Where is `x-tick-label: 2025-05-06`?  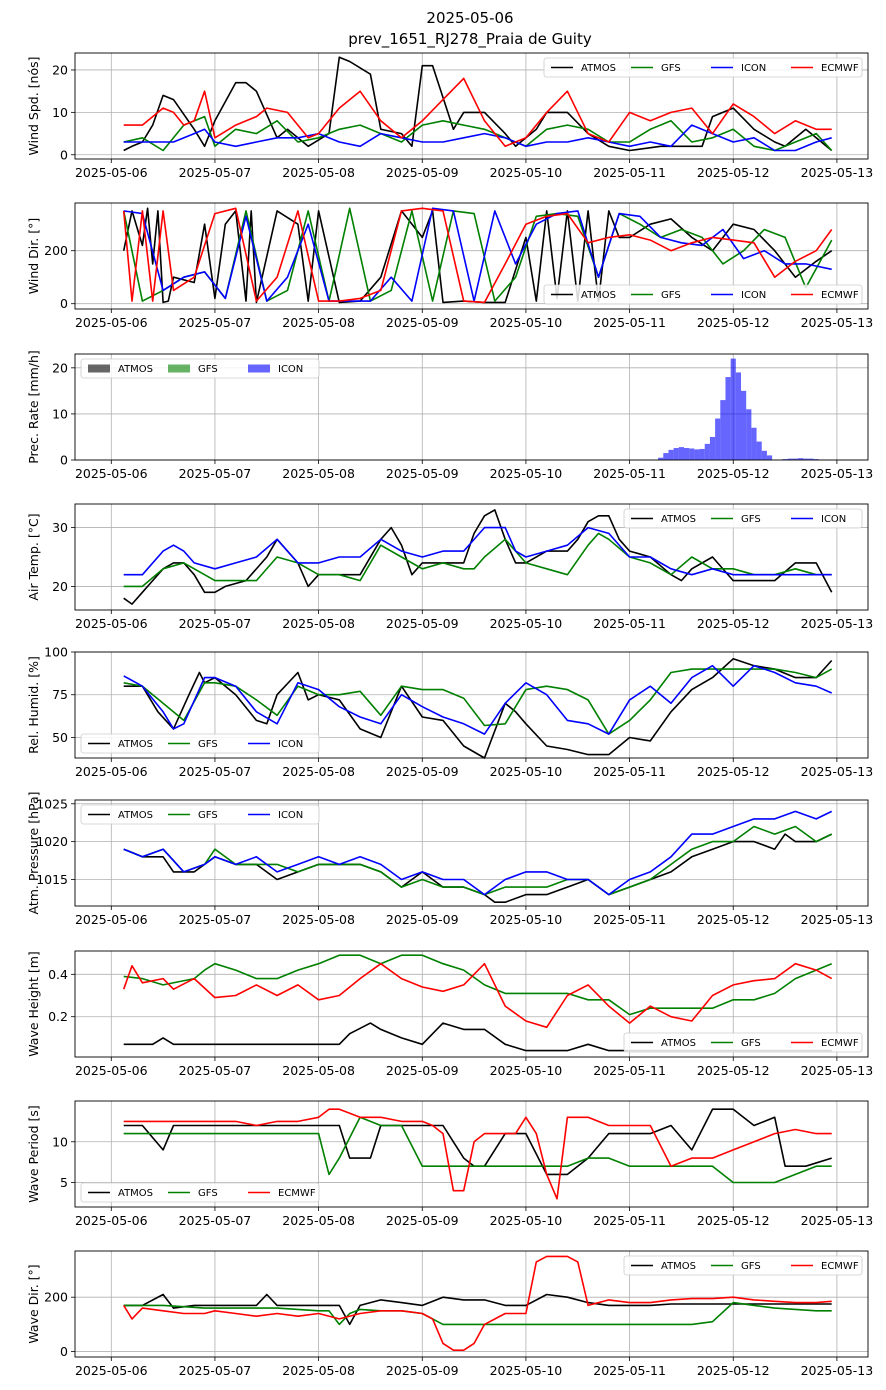
x-tick-label: 2025-05-06 is located at coordinates (111, 473).